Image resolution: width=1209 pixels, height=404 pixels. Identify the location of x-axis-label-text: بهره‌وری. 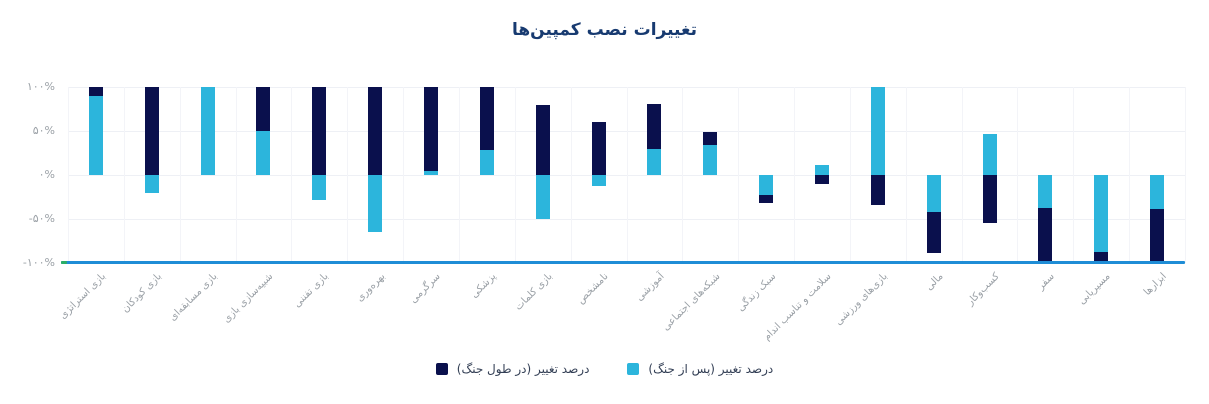
(370, 287).